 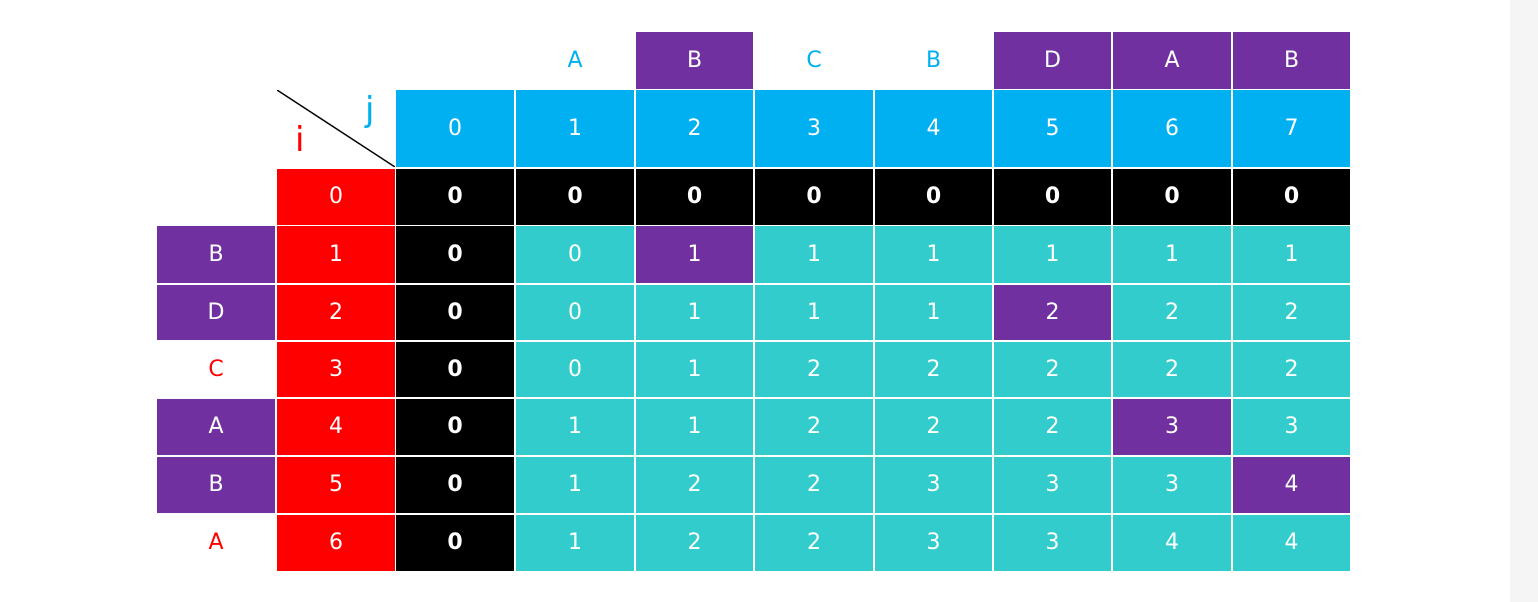 What do you see at coordinates (216, 312) in the screenshot?
I see `string-y-char: D` at bounding box center [216, 312].